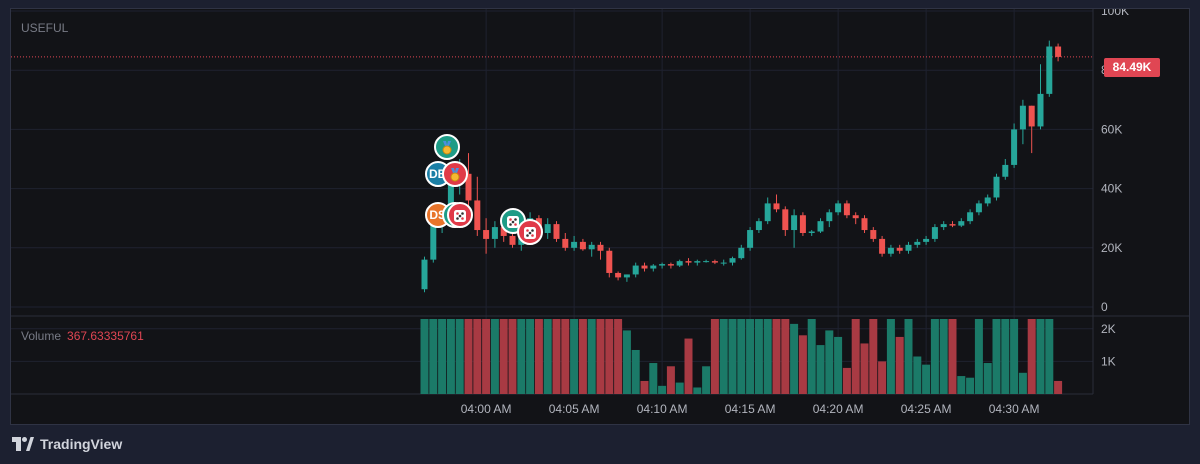 The height and width of the screenshot is (464, 1200). I want to click on y-tick-label: 20K, so click(1111, 248).